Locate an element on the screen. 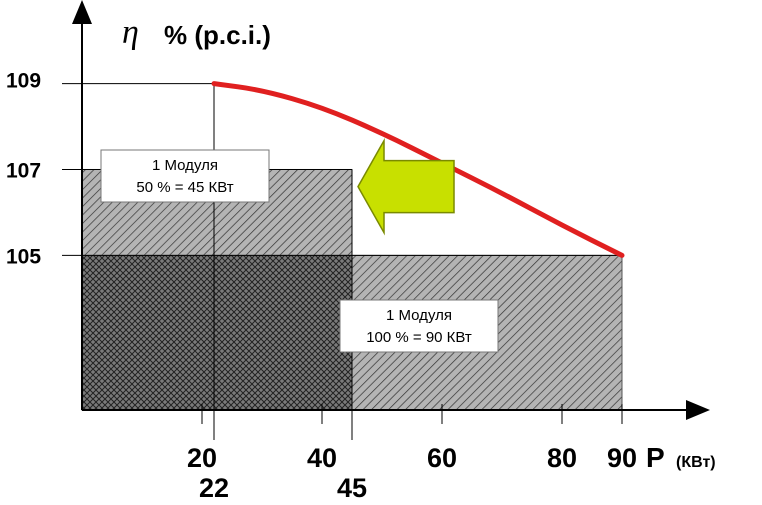  x-tick-label-60: 60 is located at coordinates (442, 458).